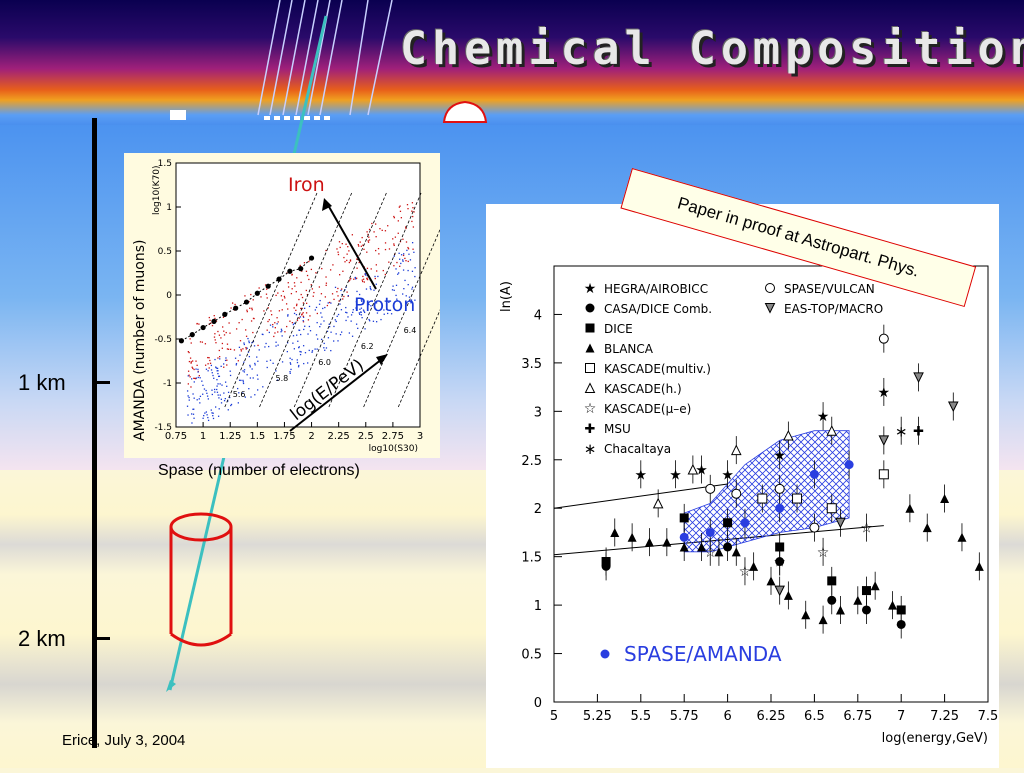 This screenshot has width=1024, height=773. I want to click on inset-y-tick-label: -0.5, so click(163, 340).